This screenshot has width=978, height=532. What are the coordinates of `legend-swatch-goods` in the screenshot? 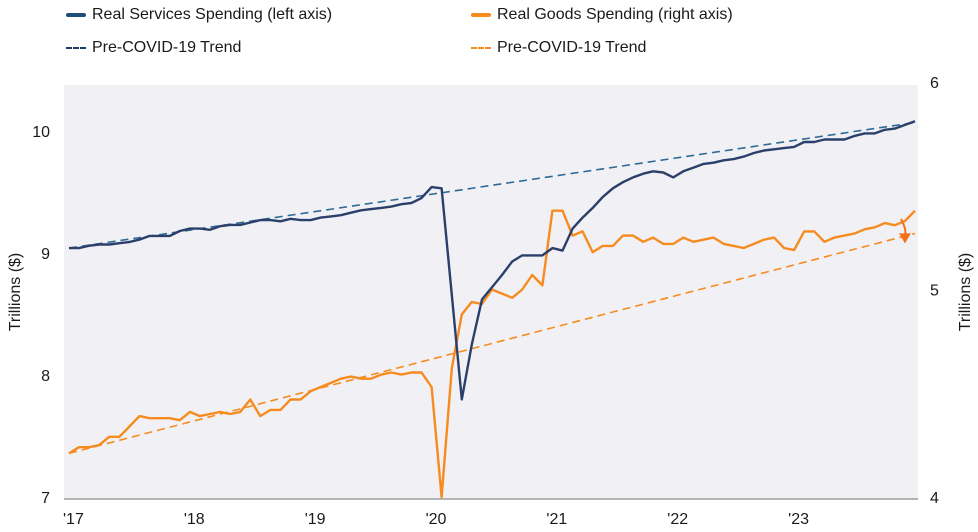 It's located at (481, 15).